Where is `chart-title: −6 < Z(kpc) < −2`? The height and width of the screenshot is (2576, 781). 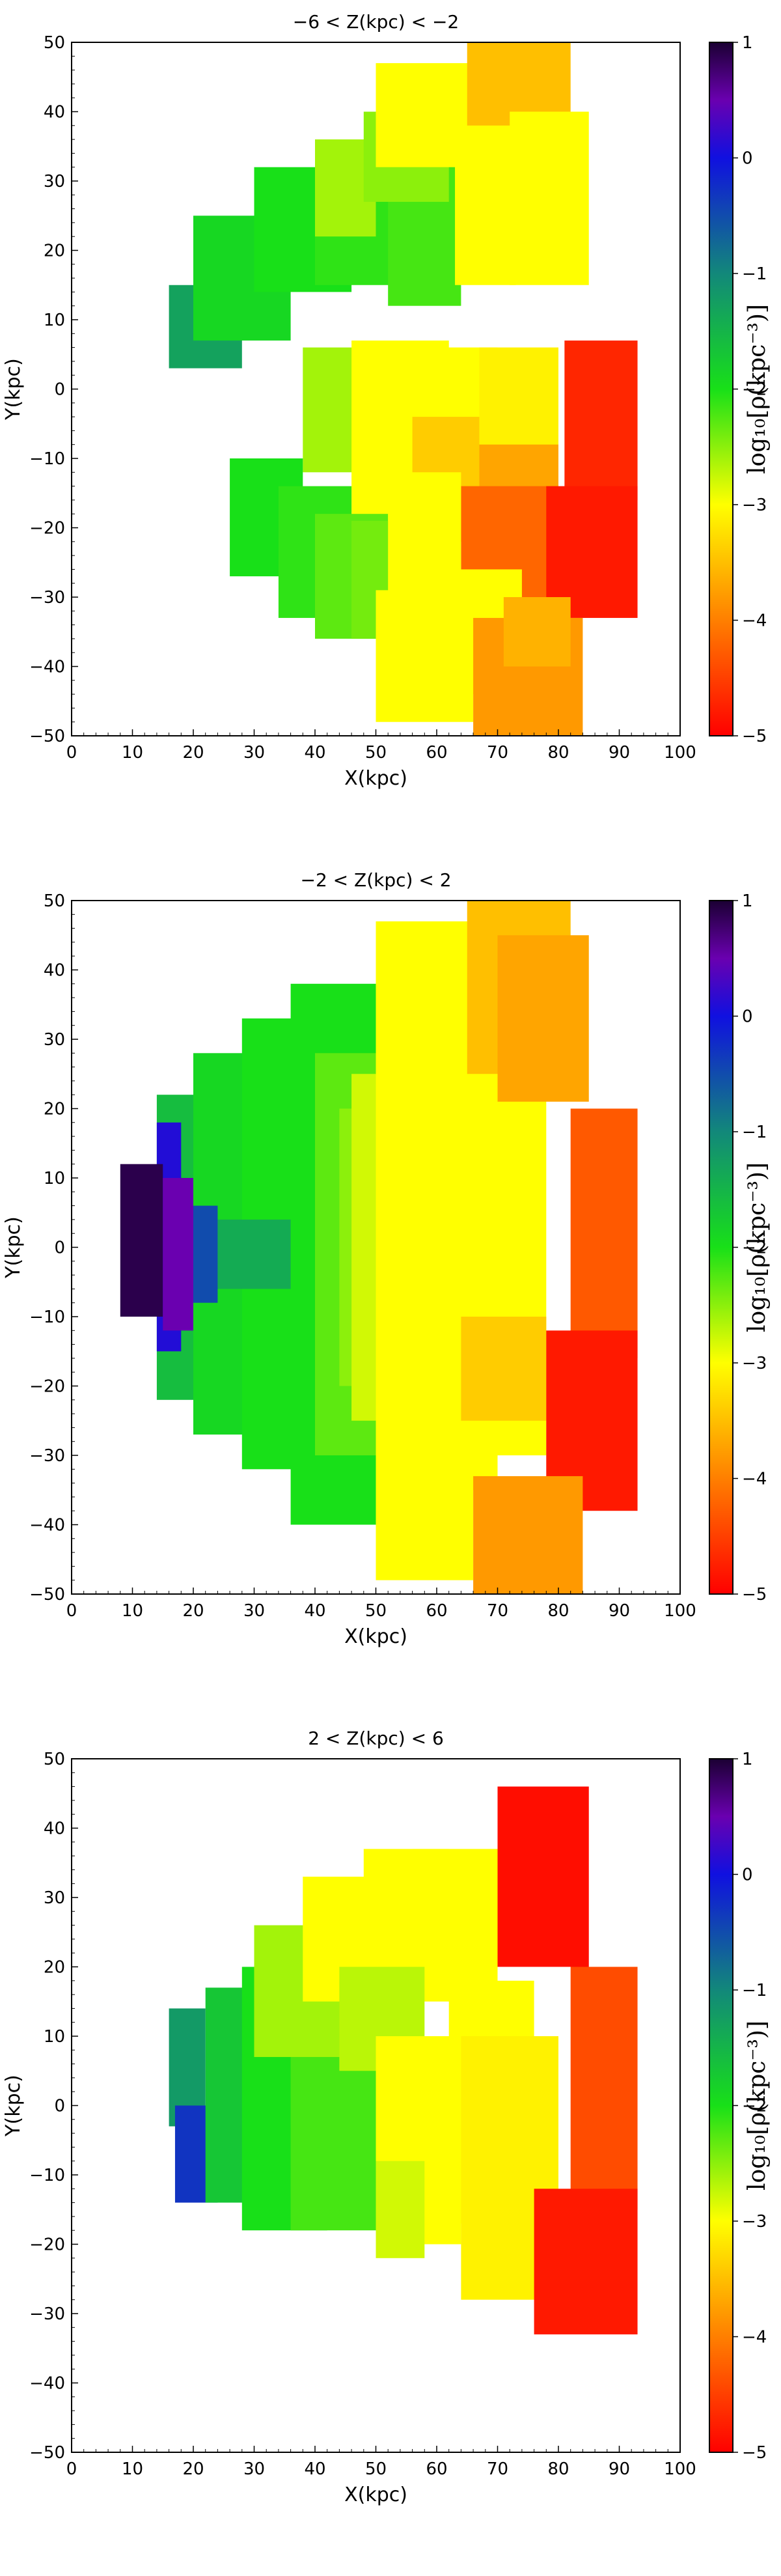
chart-title: −6 < Z(kpc) < −2 is located at coordinates (376, 22).